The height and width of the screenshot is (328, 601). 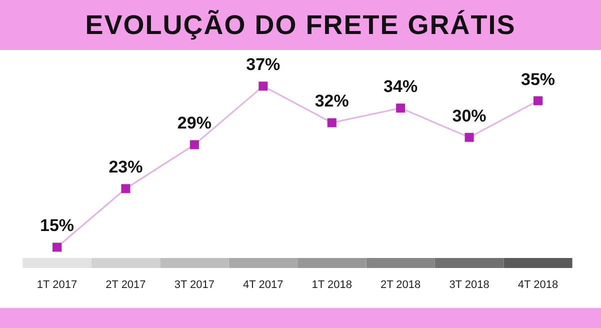 What do you see at coordinates (263, 64) in the screenshot?
I see `data-label: 37%` at bounding box center [263, 64].